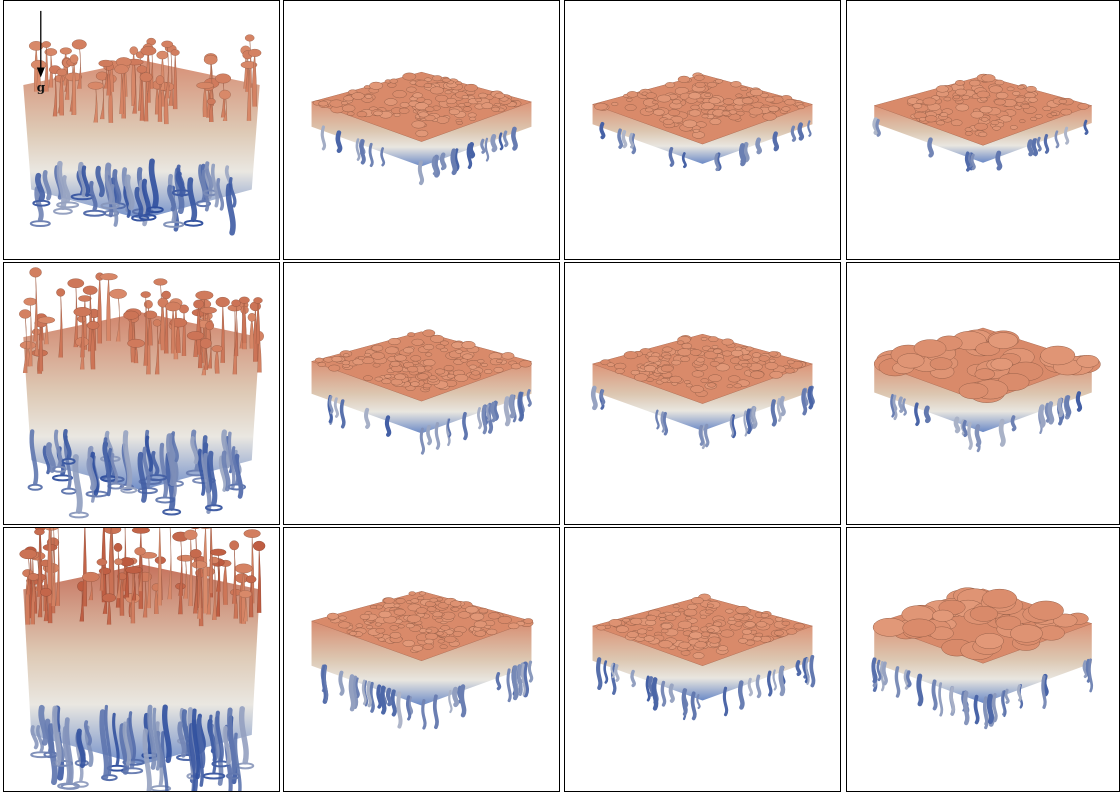 This screenshot has height=794, width=1120. I want to click on panel-r1-c1: g, so click(141, 130).